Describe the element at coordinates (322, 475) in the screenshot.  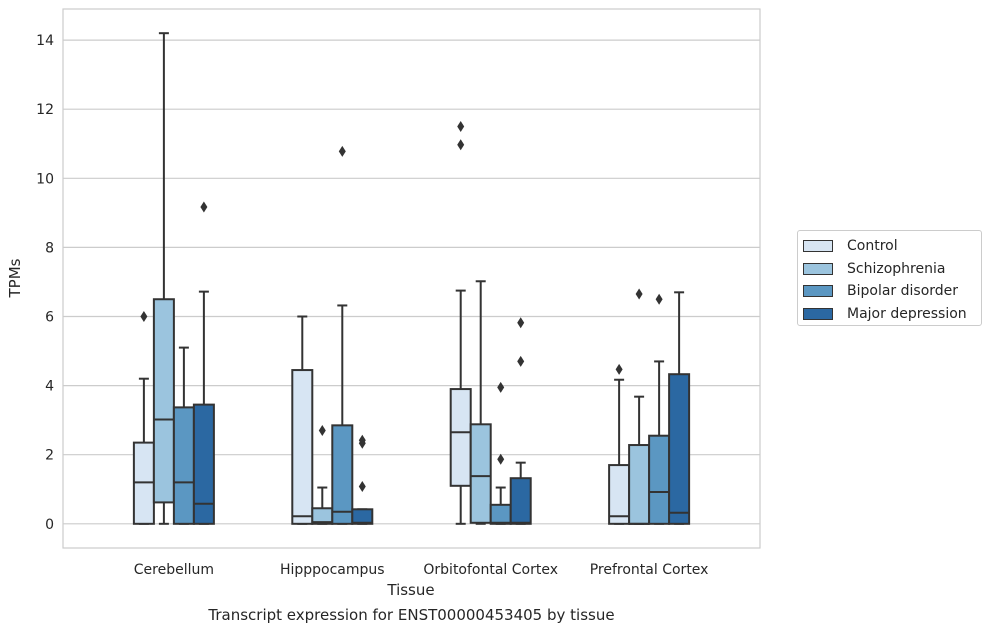
I see `box-hipppocampus-schizophrenia` at that location.